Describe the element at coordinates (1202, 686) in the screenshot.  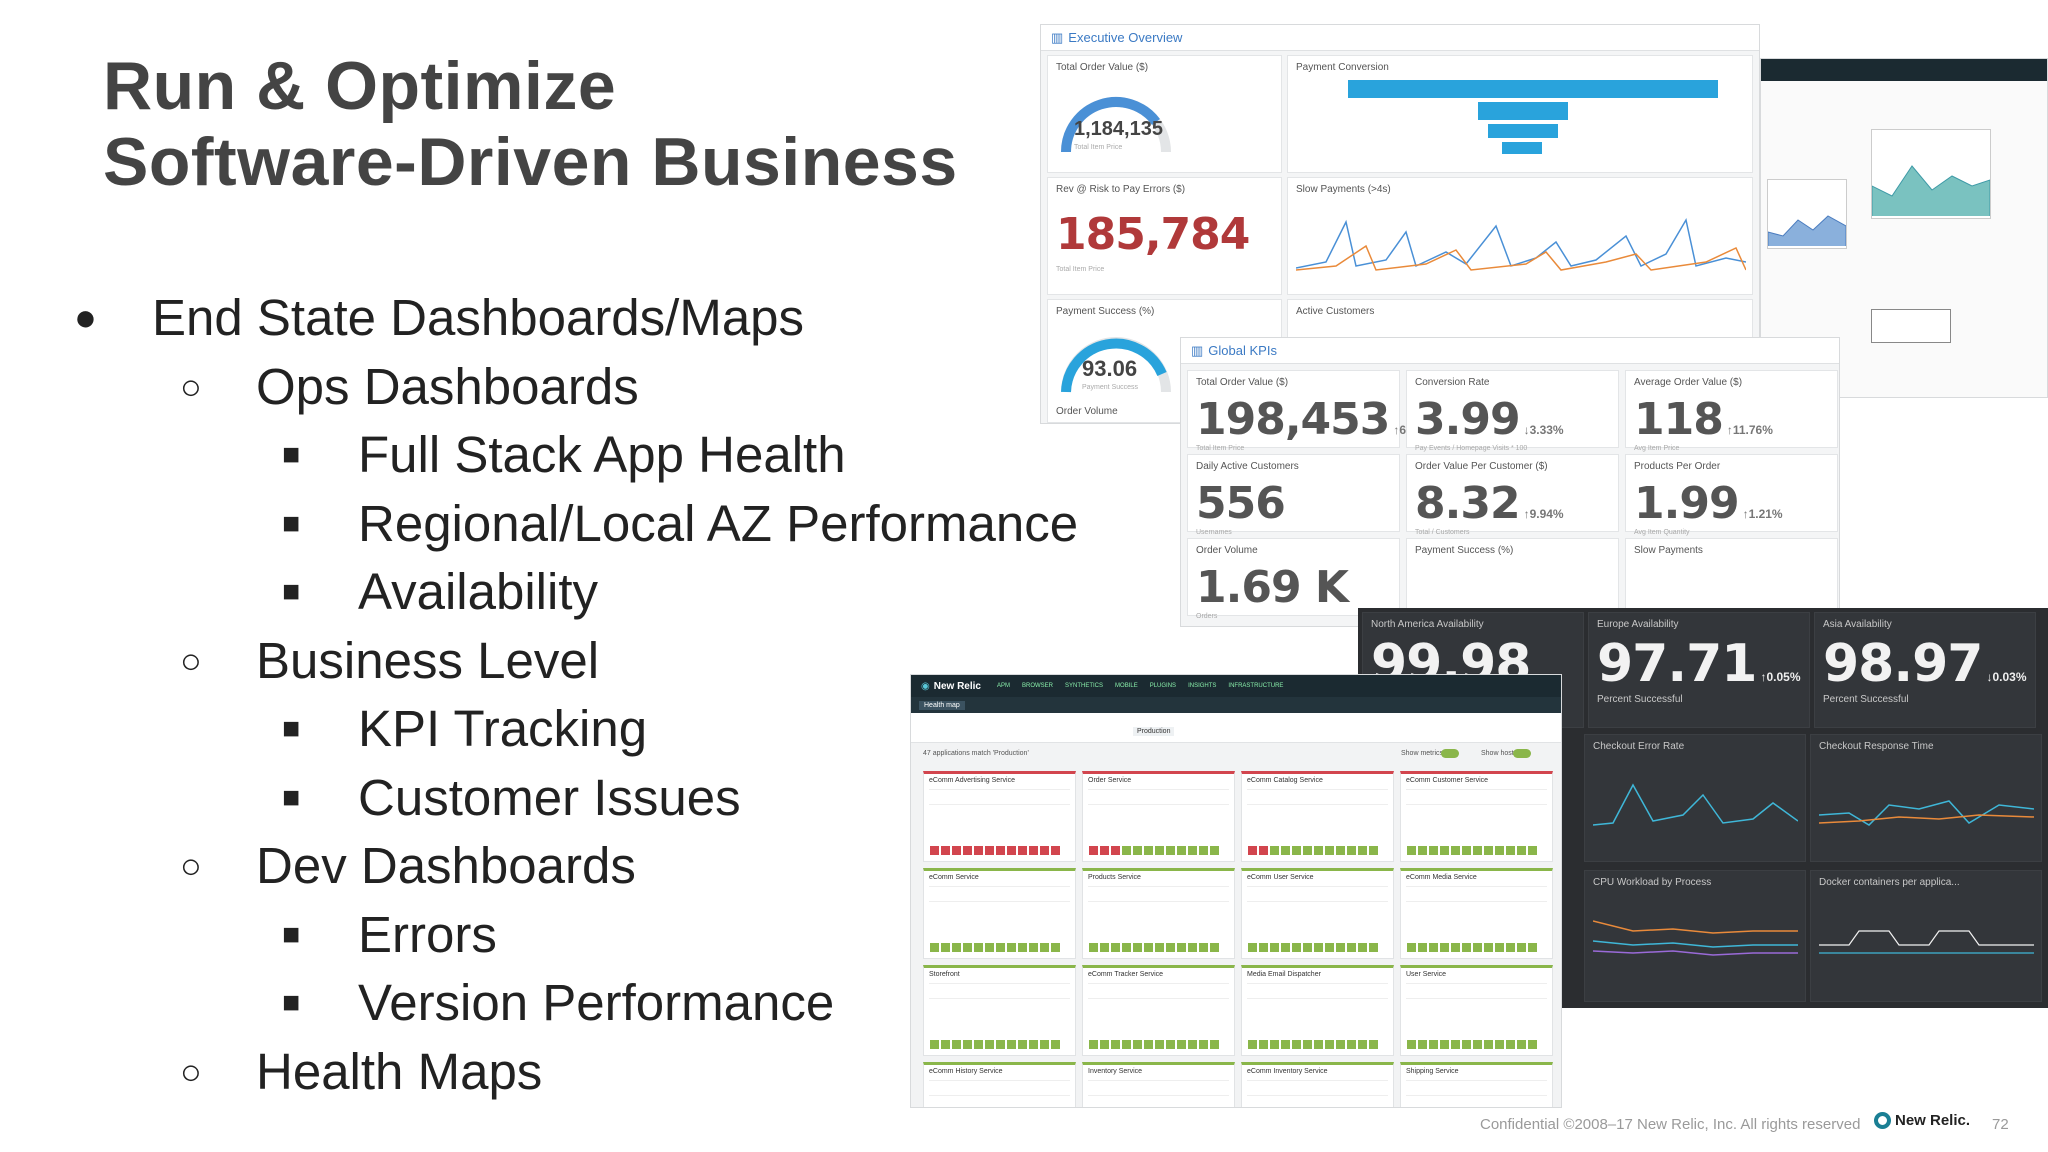
I see `nav-item: INSIGHTS` at that location.